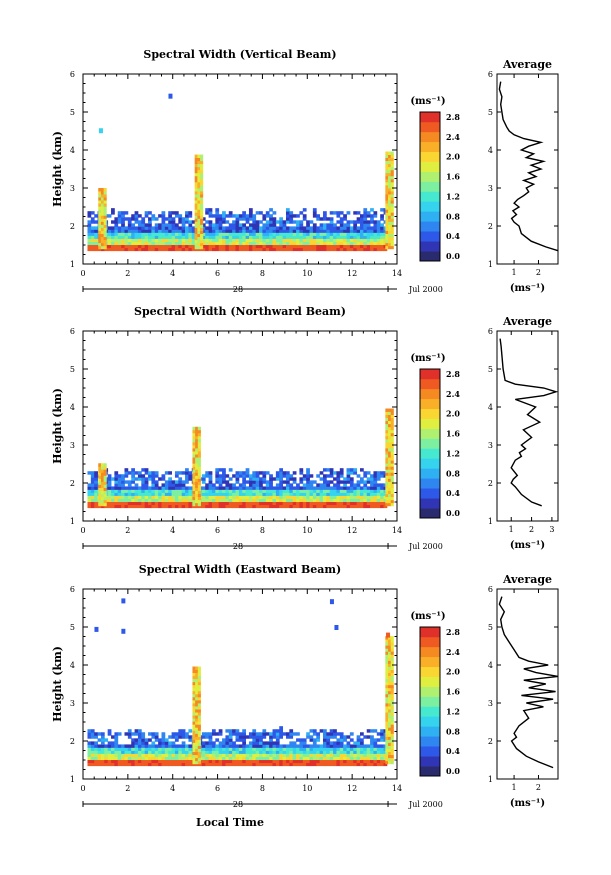 This screenshot has height=875, width=611. I want to click on y-tick-label: 2, so click(72, 741).